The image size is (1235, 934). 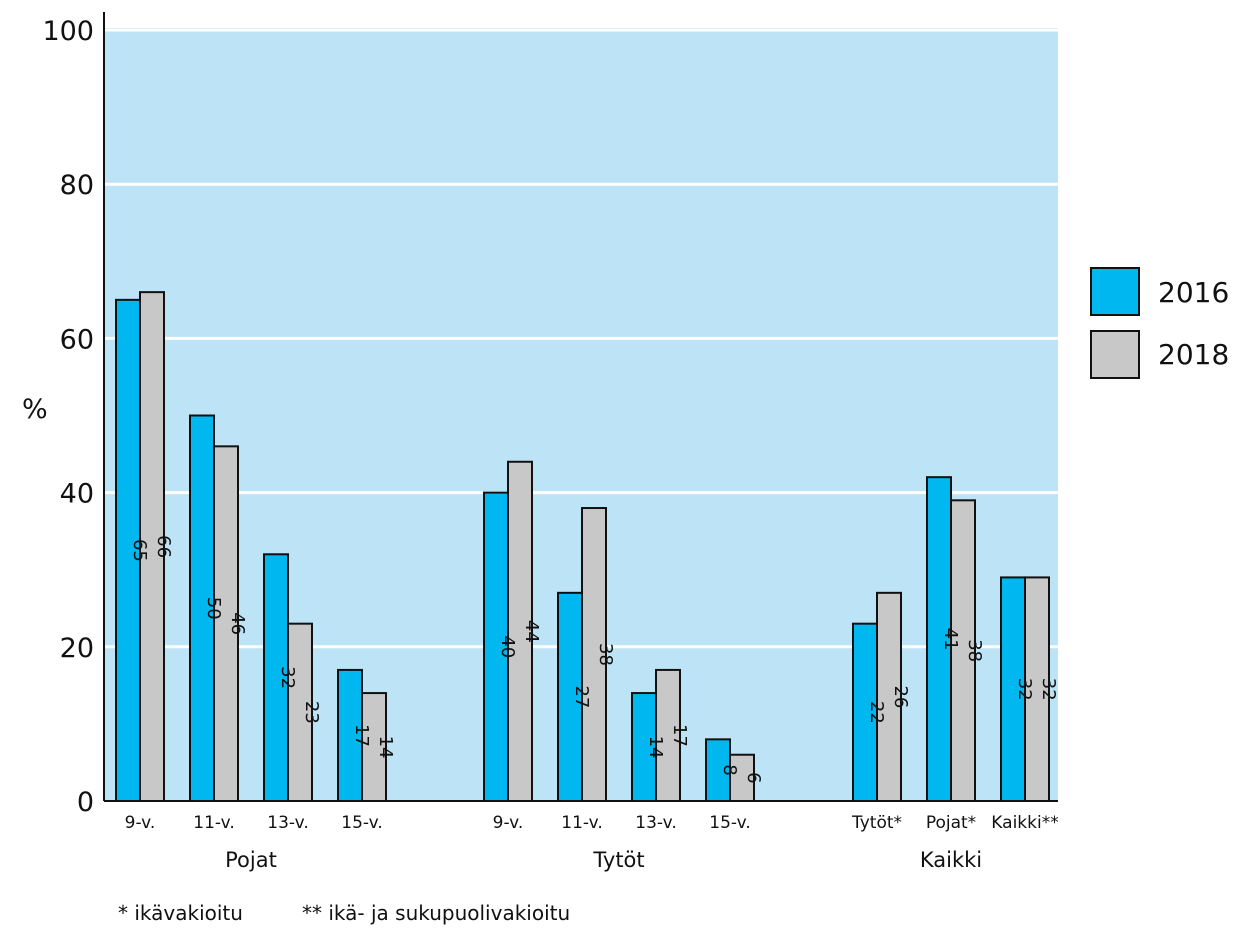 What do you see at coordinates (876, 823) in the screenshot?
I see `x-category-label: Tytöt*` at bounding box center [876, 823].